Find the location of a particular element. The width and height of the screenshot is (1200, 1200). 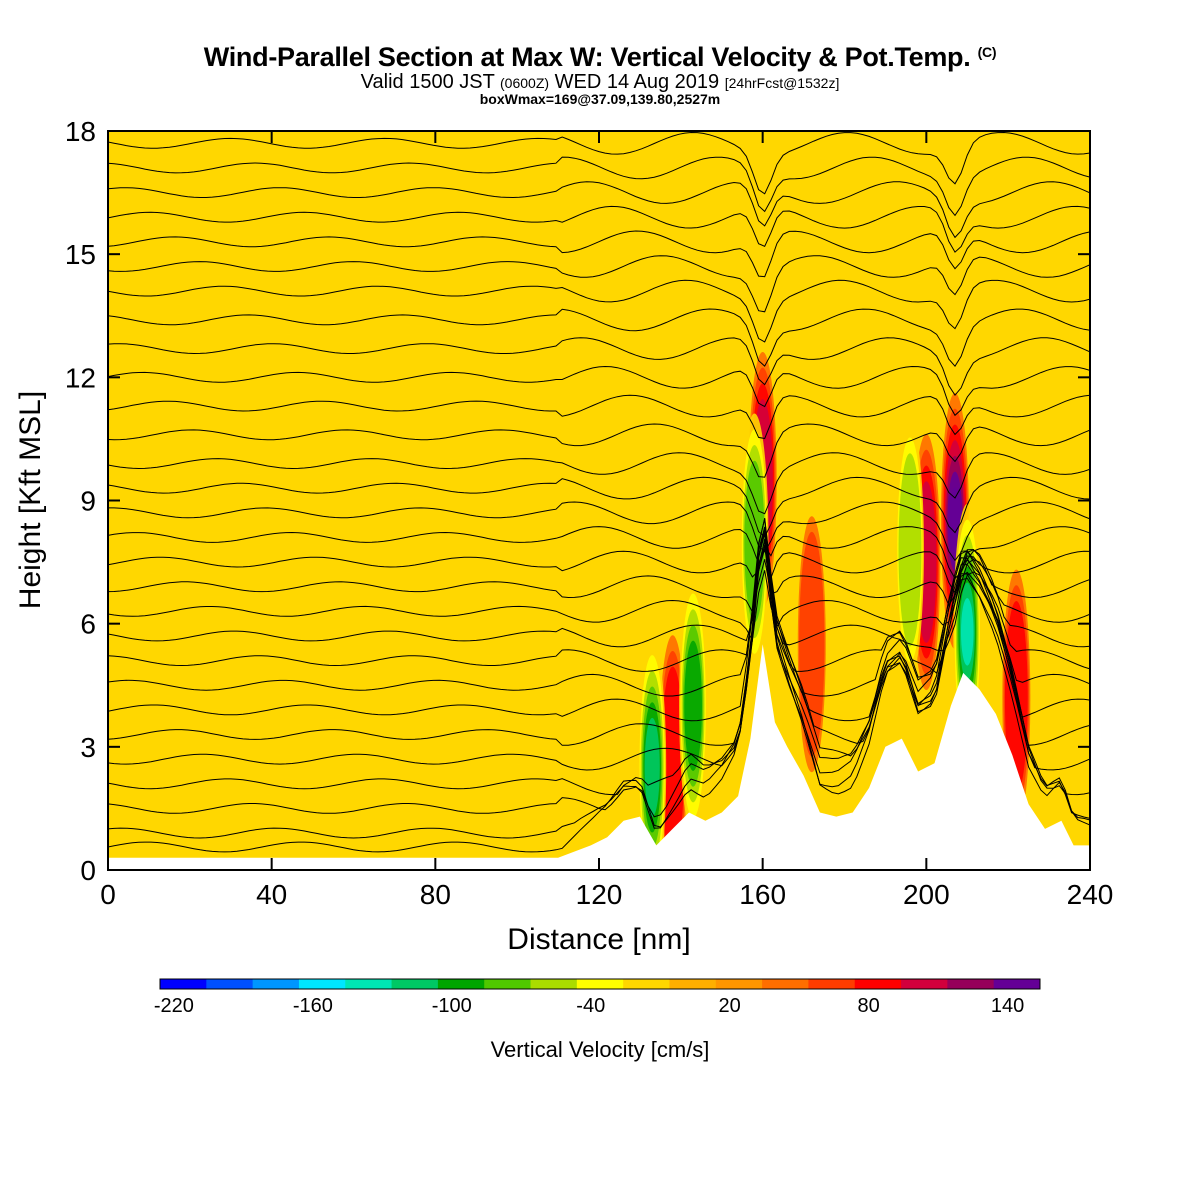

y-tick-label: 3 is located at coordinates (88, 747).